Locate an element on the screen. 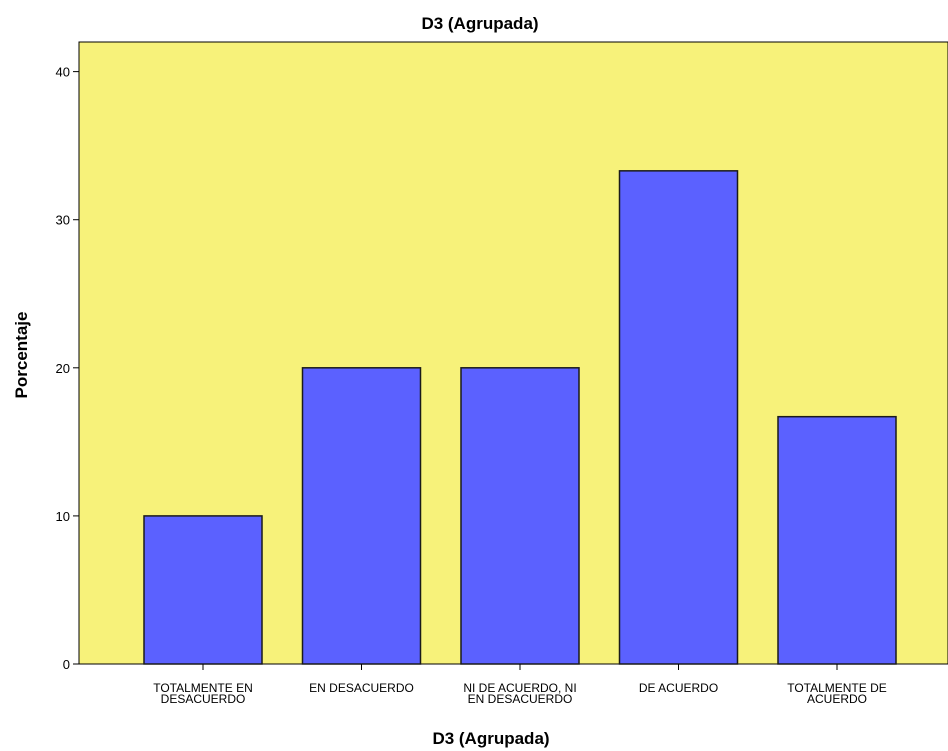 The image size is (948, 751). y-axis: 0 10 20 30 40 is located at coordinates (67, 368).